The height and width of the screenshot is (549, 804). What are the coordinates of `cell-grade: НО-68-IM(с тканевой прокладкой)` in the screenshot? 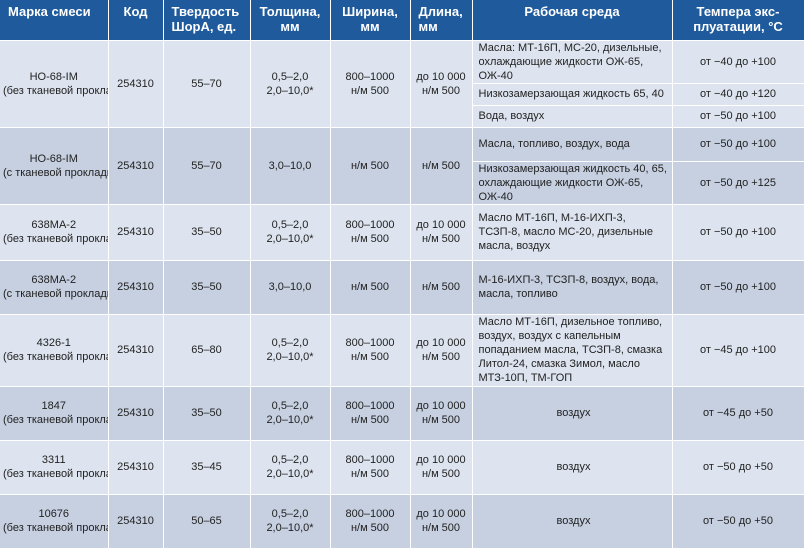 It's located at (54, 166).